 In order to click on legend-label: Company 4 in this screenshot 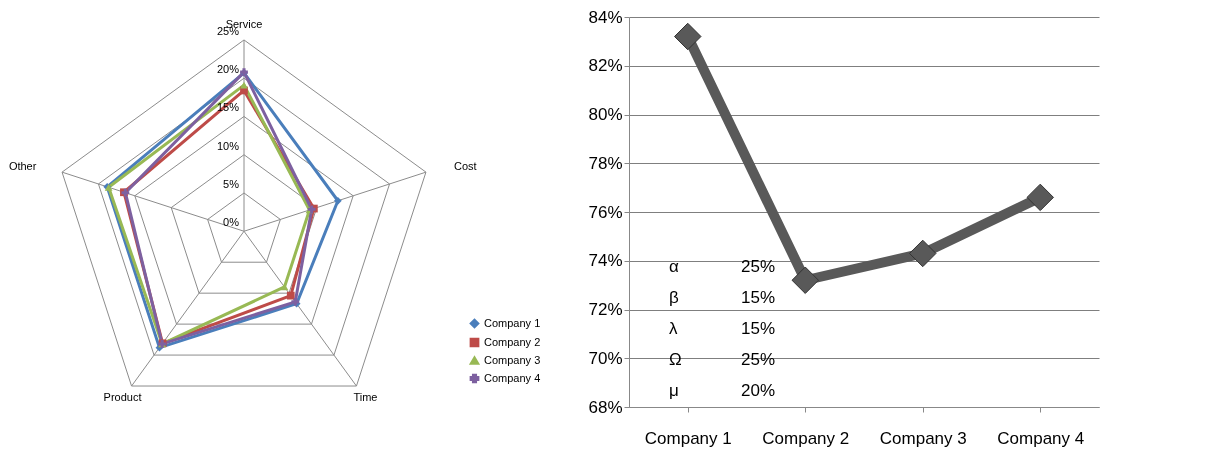, I will do `click(512, 377)`.